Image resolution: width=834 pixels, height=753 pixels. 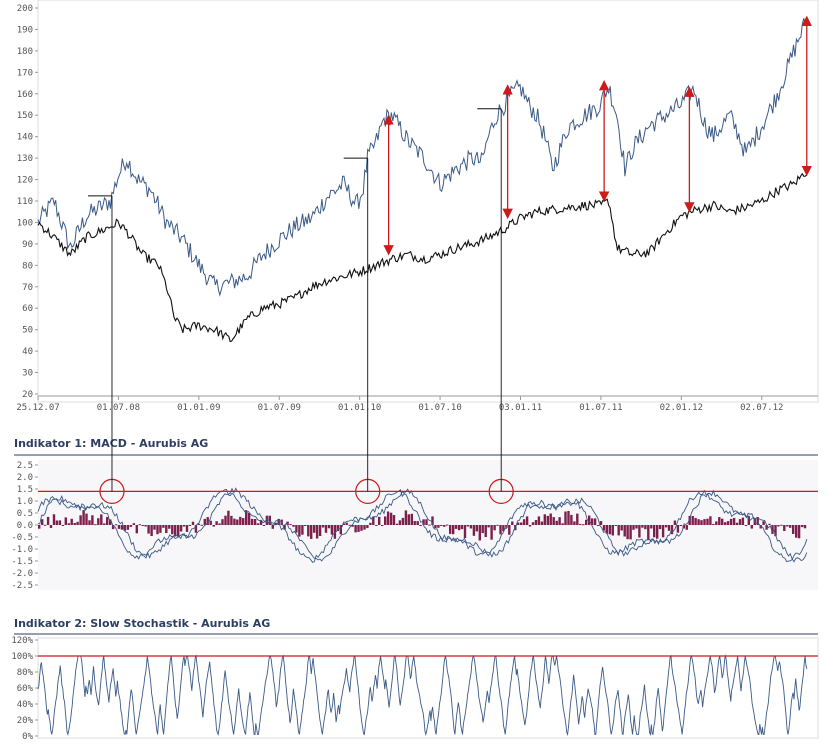 I want to click on stochastic-y-tick-label: 60%, so click(x=25, y=689).